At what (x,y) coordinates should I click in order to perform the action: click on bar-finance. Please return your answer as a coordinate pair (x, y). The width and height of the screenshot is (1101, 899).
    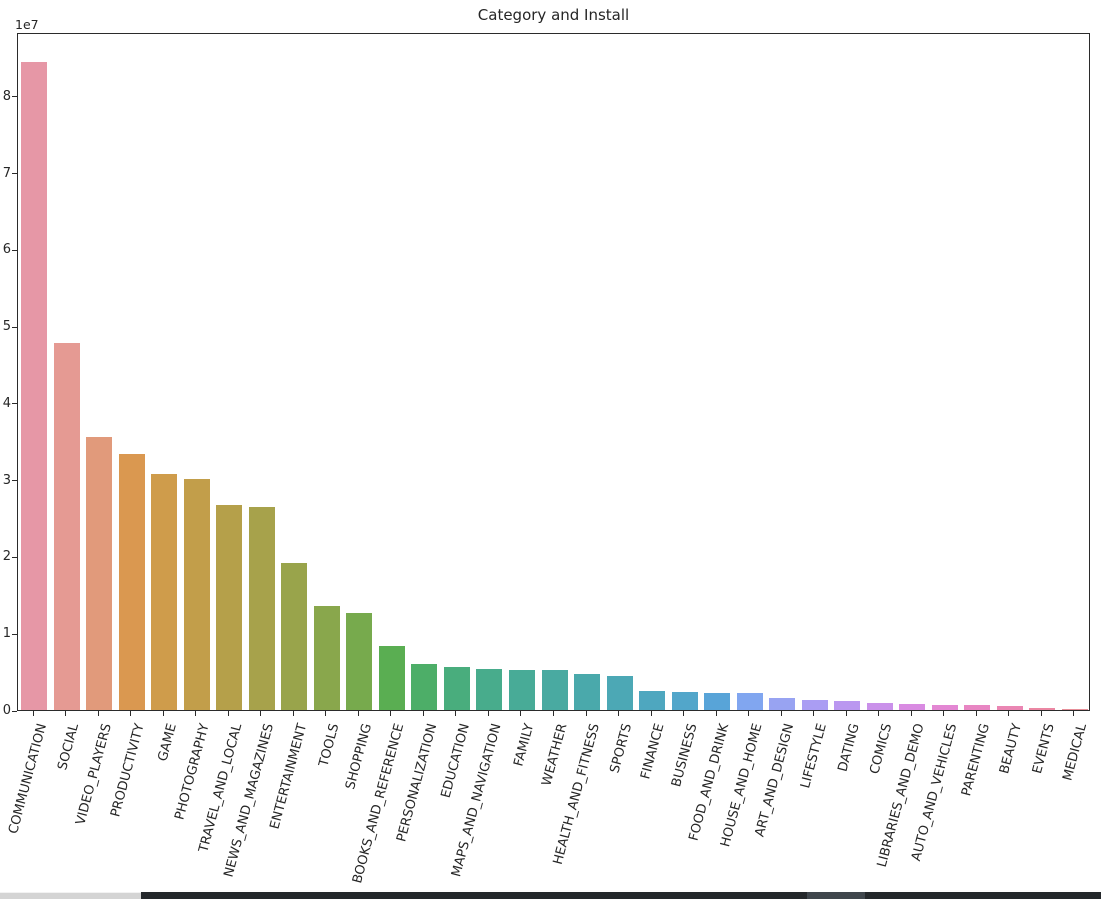
    Looking at the image, I should click on (652, 700).